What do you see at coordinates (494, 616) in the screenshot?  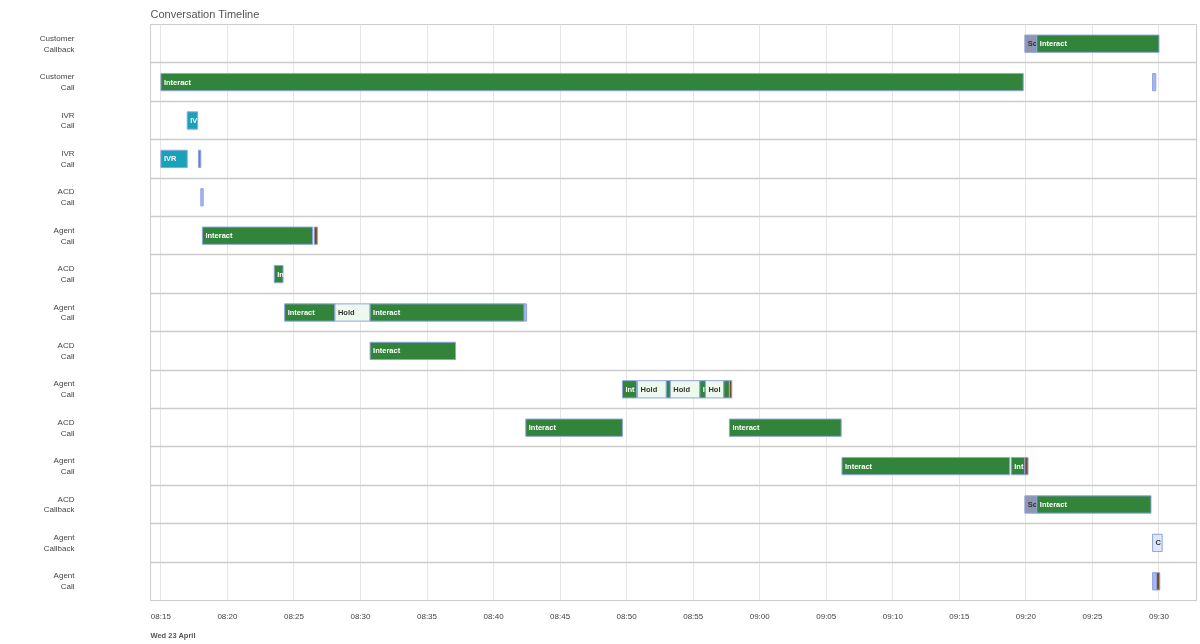 I see `x-tick-label: 08:40` at bounding box center [494, 616].